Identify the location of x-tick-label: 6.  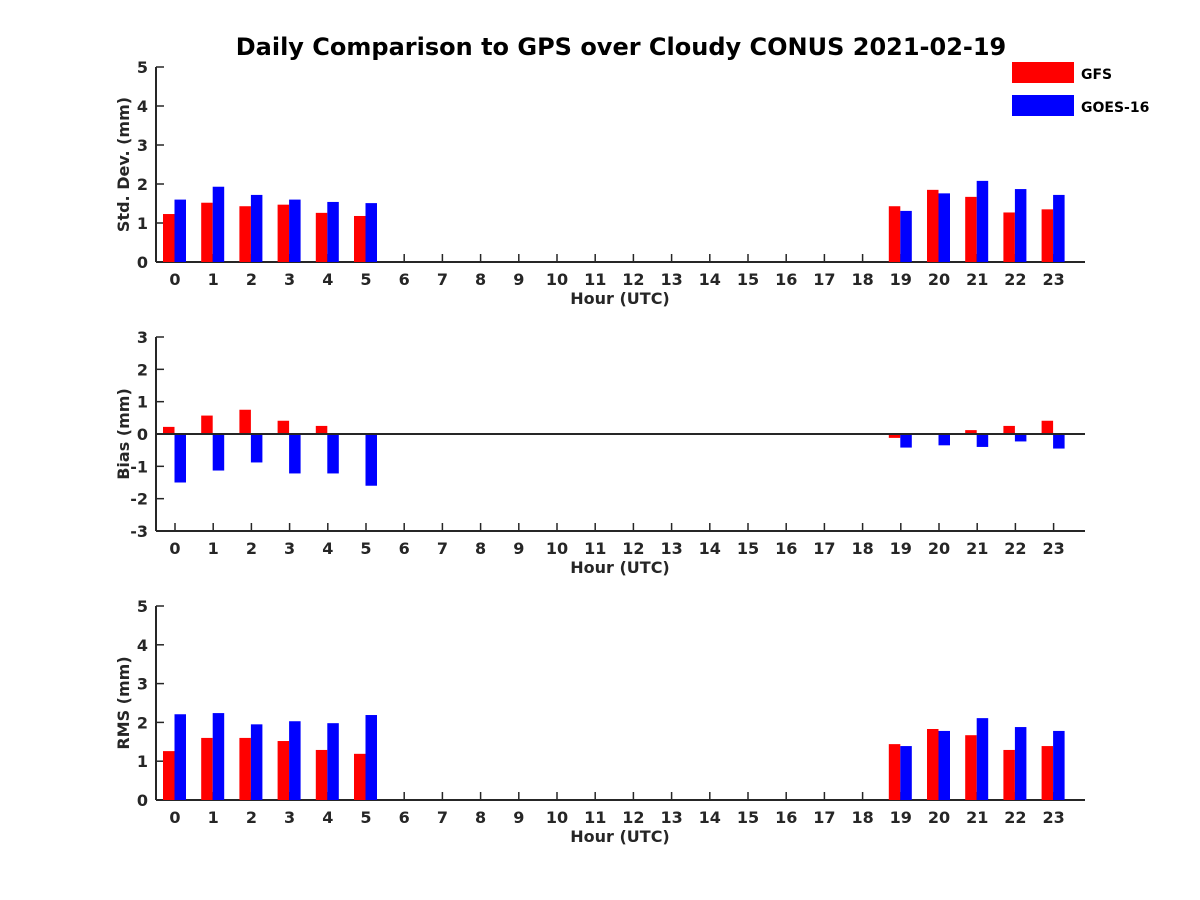
(404, 548).